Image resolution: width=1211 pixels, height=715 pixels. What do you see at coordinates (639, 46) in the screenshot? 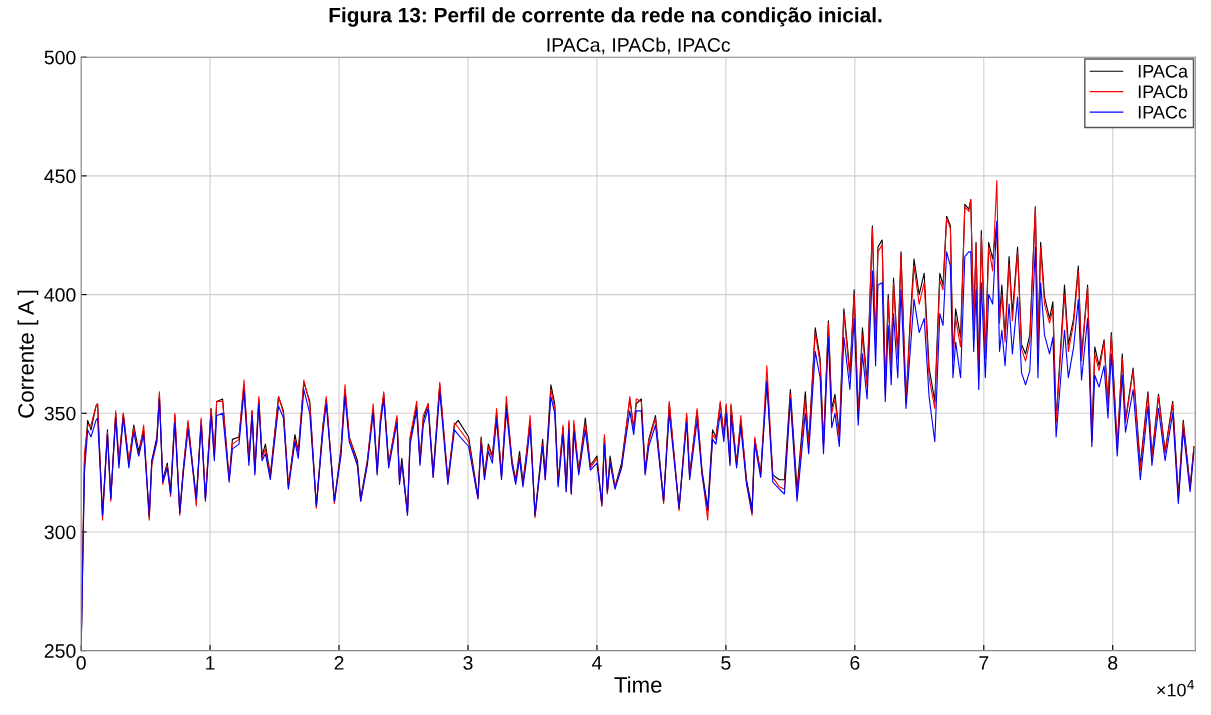
I see `chart-subtitle: IPACa, IPACb, IPACc` at bounding box center [639, 46].